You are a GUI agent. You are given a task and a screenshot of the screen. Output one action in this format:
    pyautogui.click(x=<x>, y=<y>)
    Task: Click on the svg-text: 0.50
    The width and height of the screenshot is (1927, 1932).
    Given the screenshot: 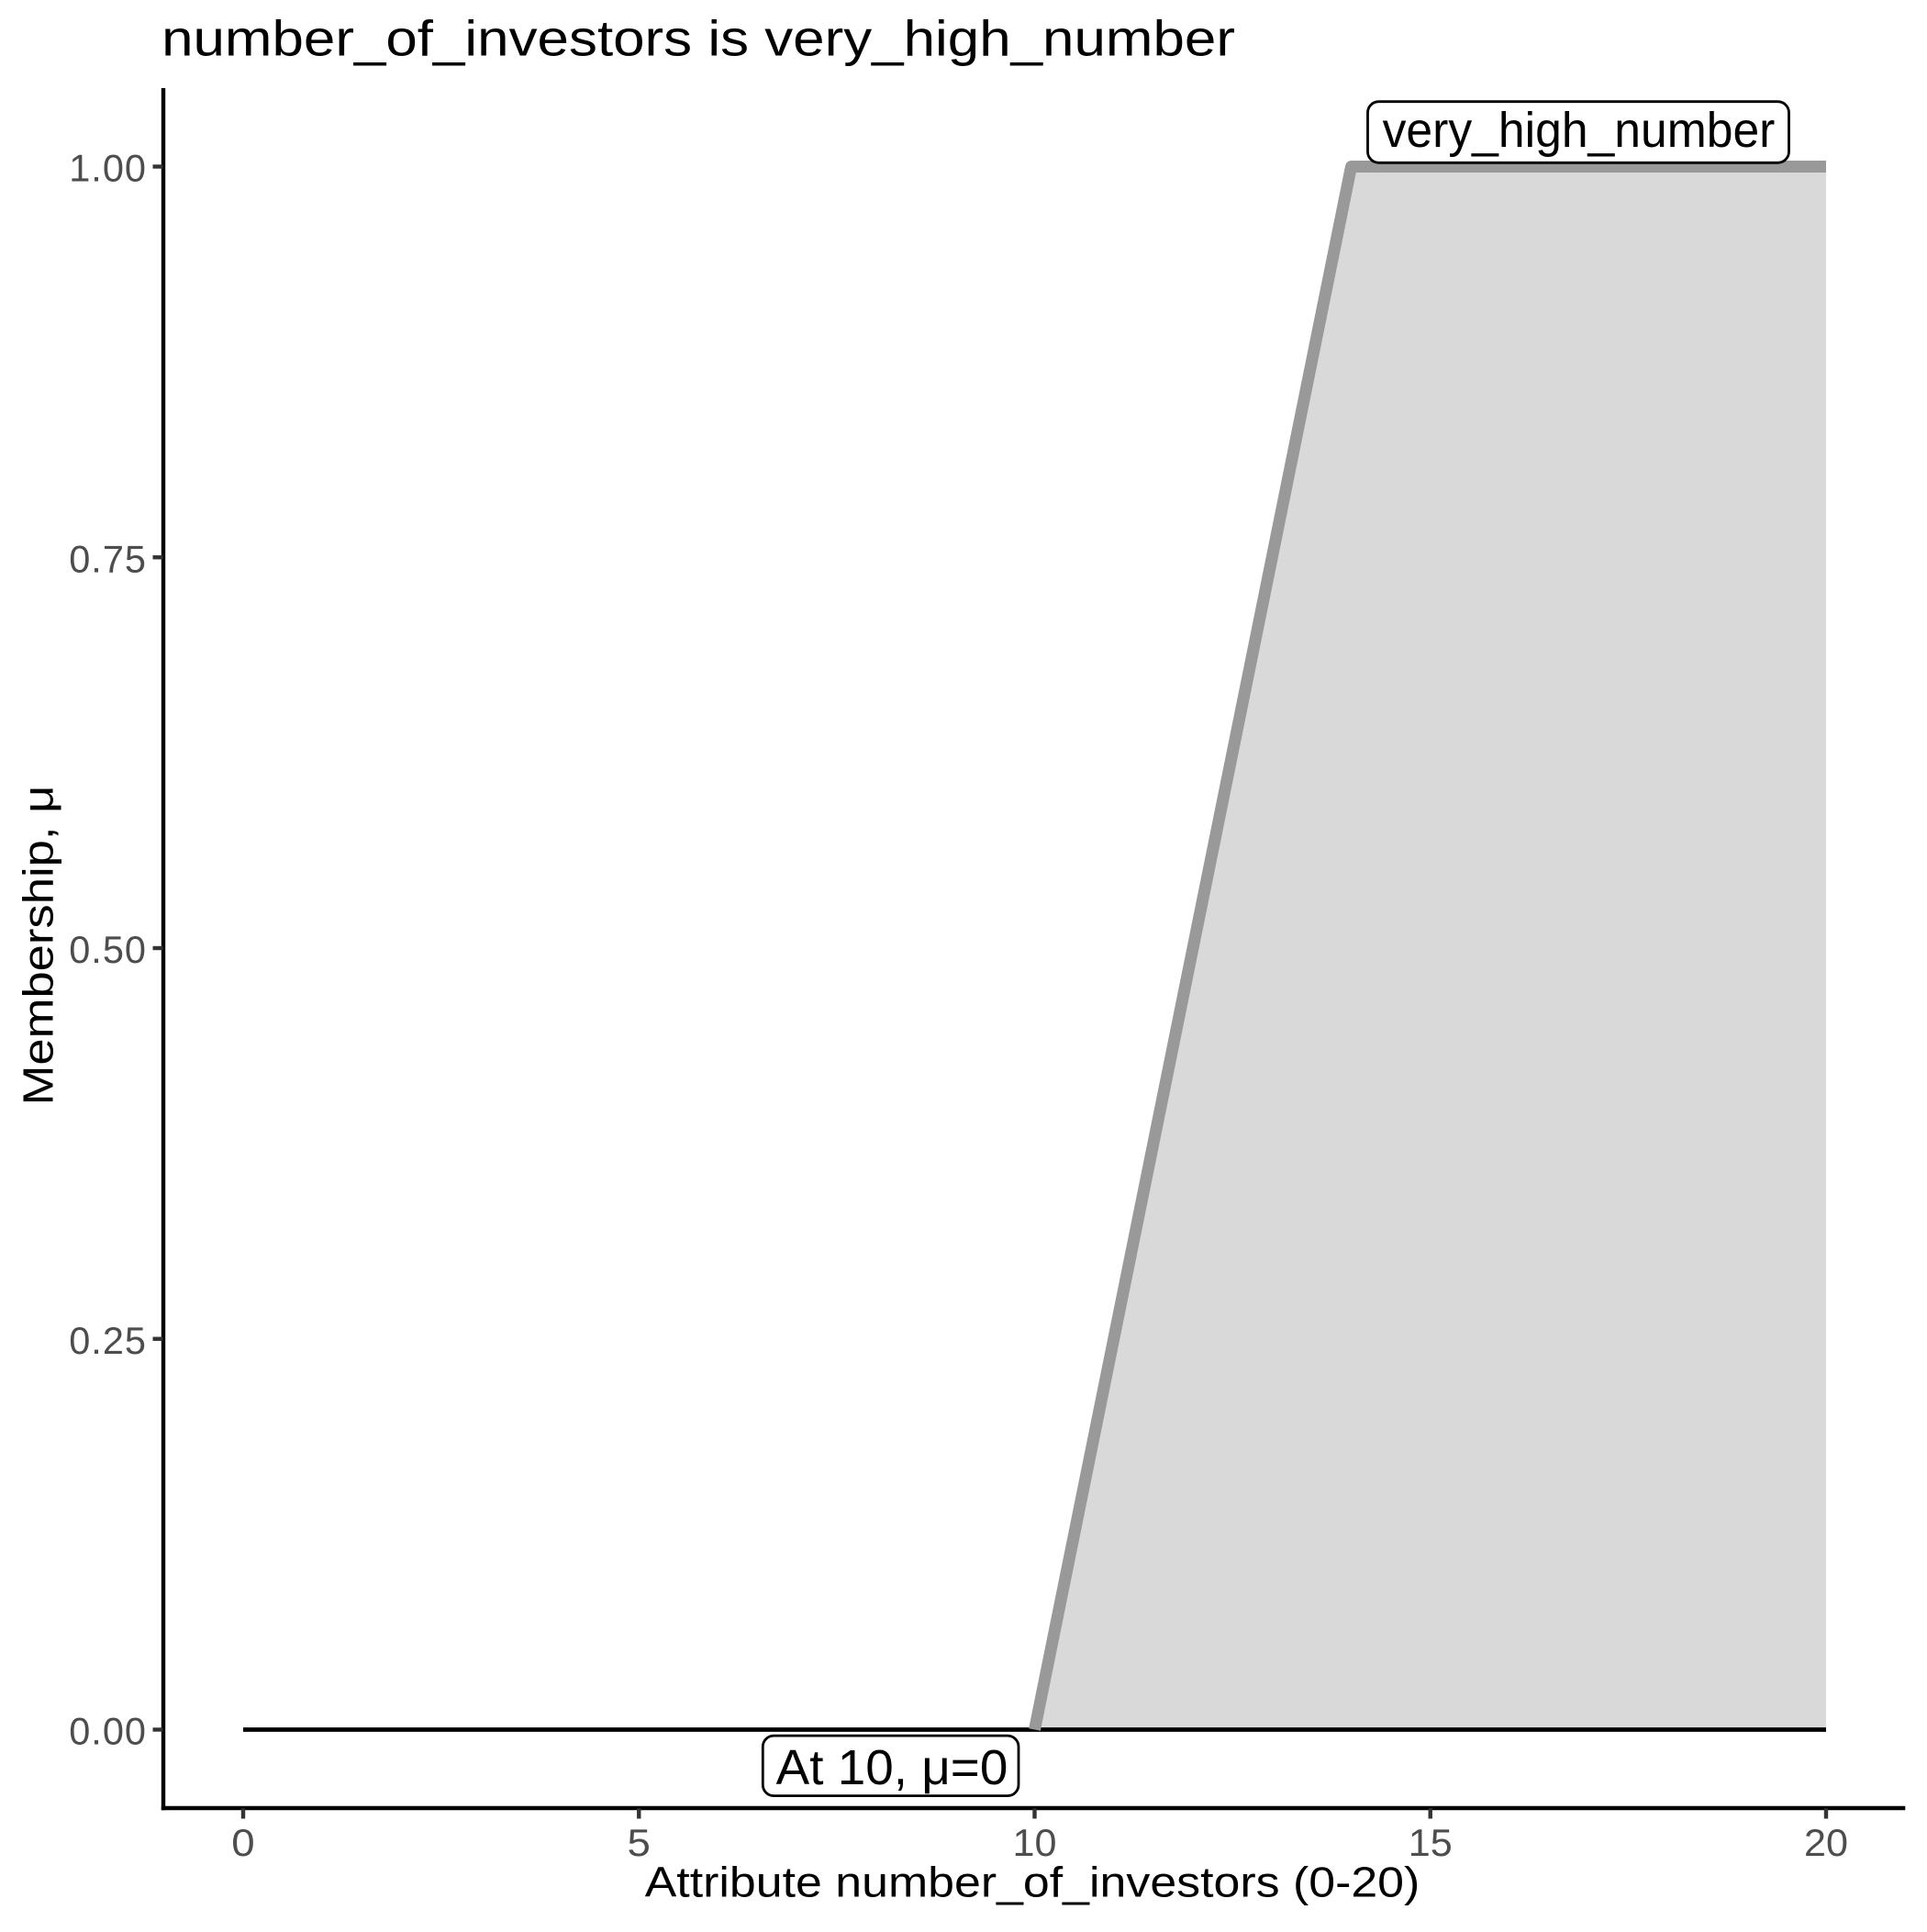 What is the action you would take?
    pyautogui.click(x=108, y=950)
    